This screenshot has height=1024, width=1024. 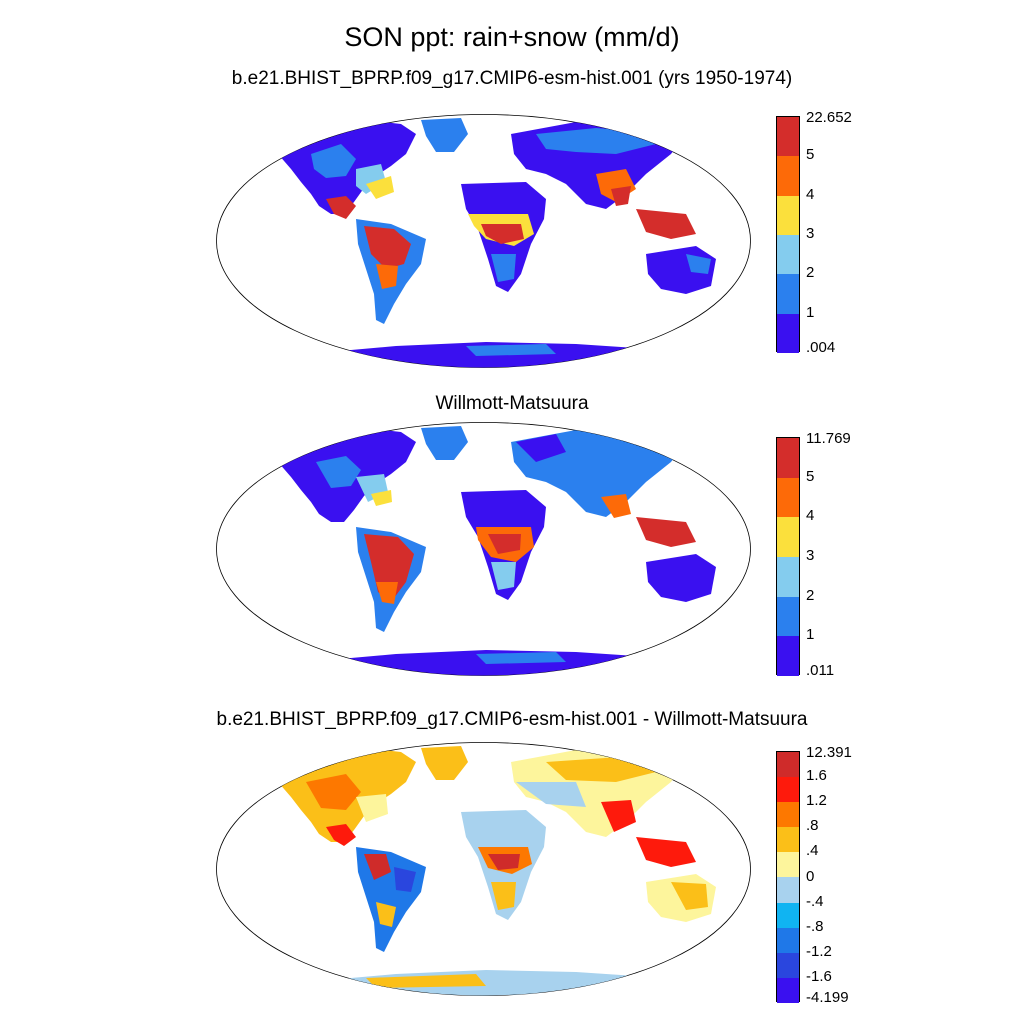 I want to click on colorbar-label: 22.652, so click(x=829, y=117).